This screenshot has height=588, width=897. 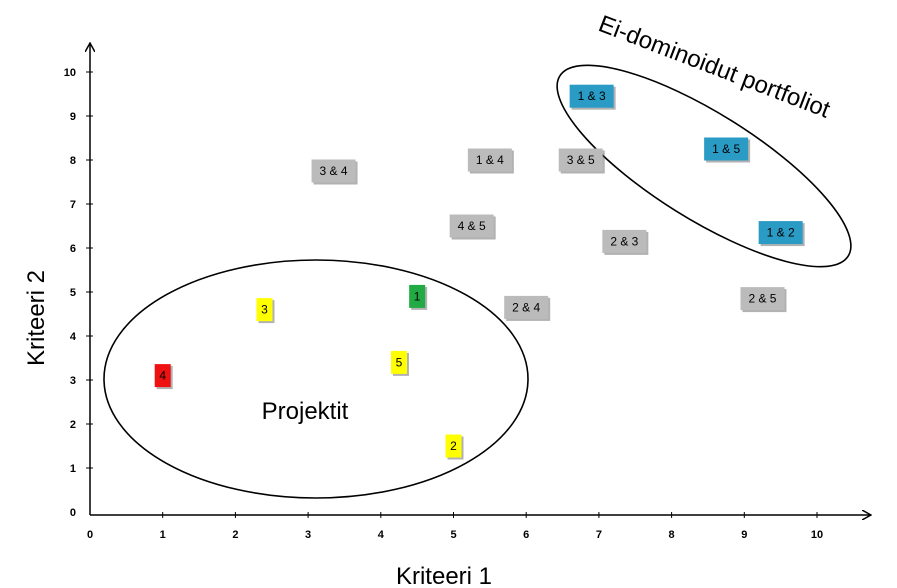 I want to click on data-point-14: 1 & 2, so click(x=781, y=234).